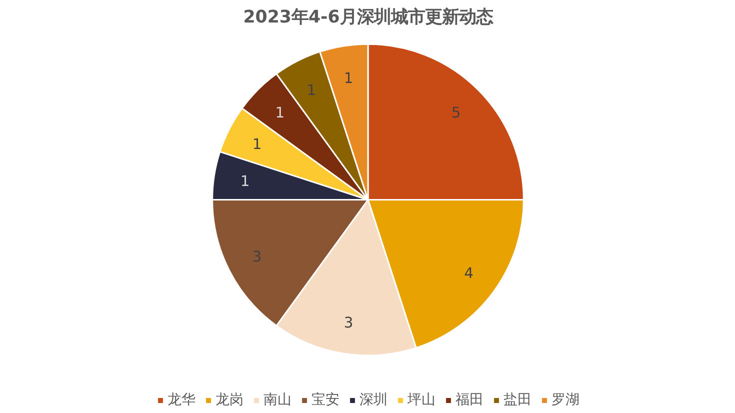  What do you see at coordinates (422, 400) in the screenshot?
I see `legend-label: 坪山` at bounding box center [422, 400].